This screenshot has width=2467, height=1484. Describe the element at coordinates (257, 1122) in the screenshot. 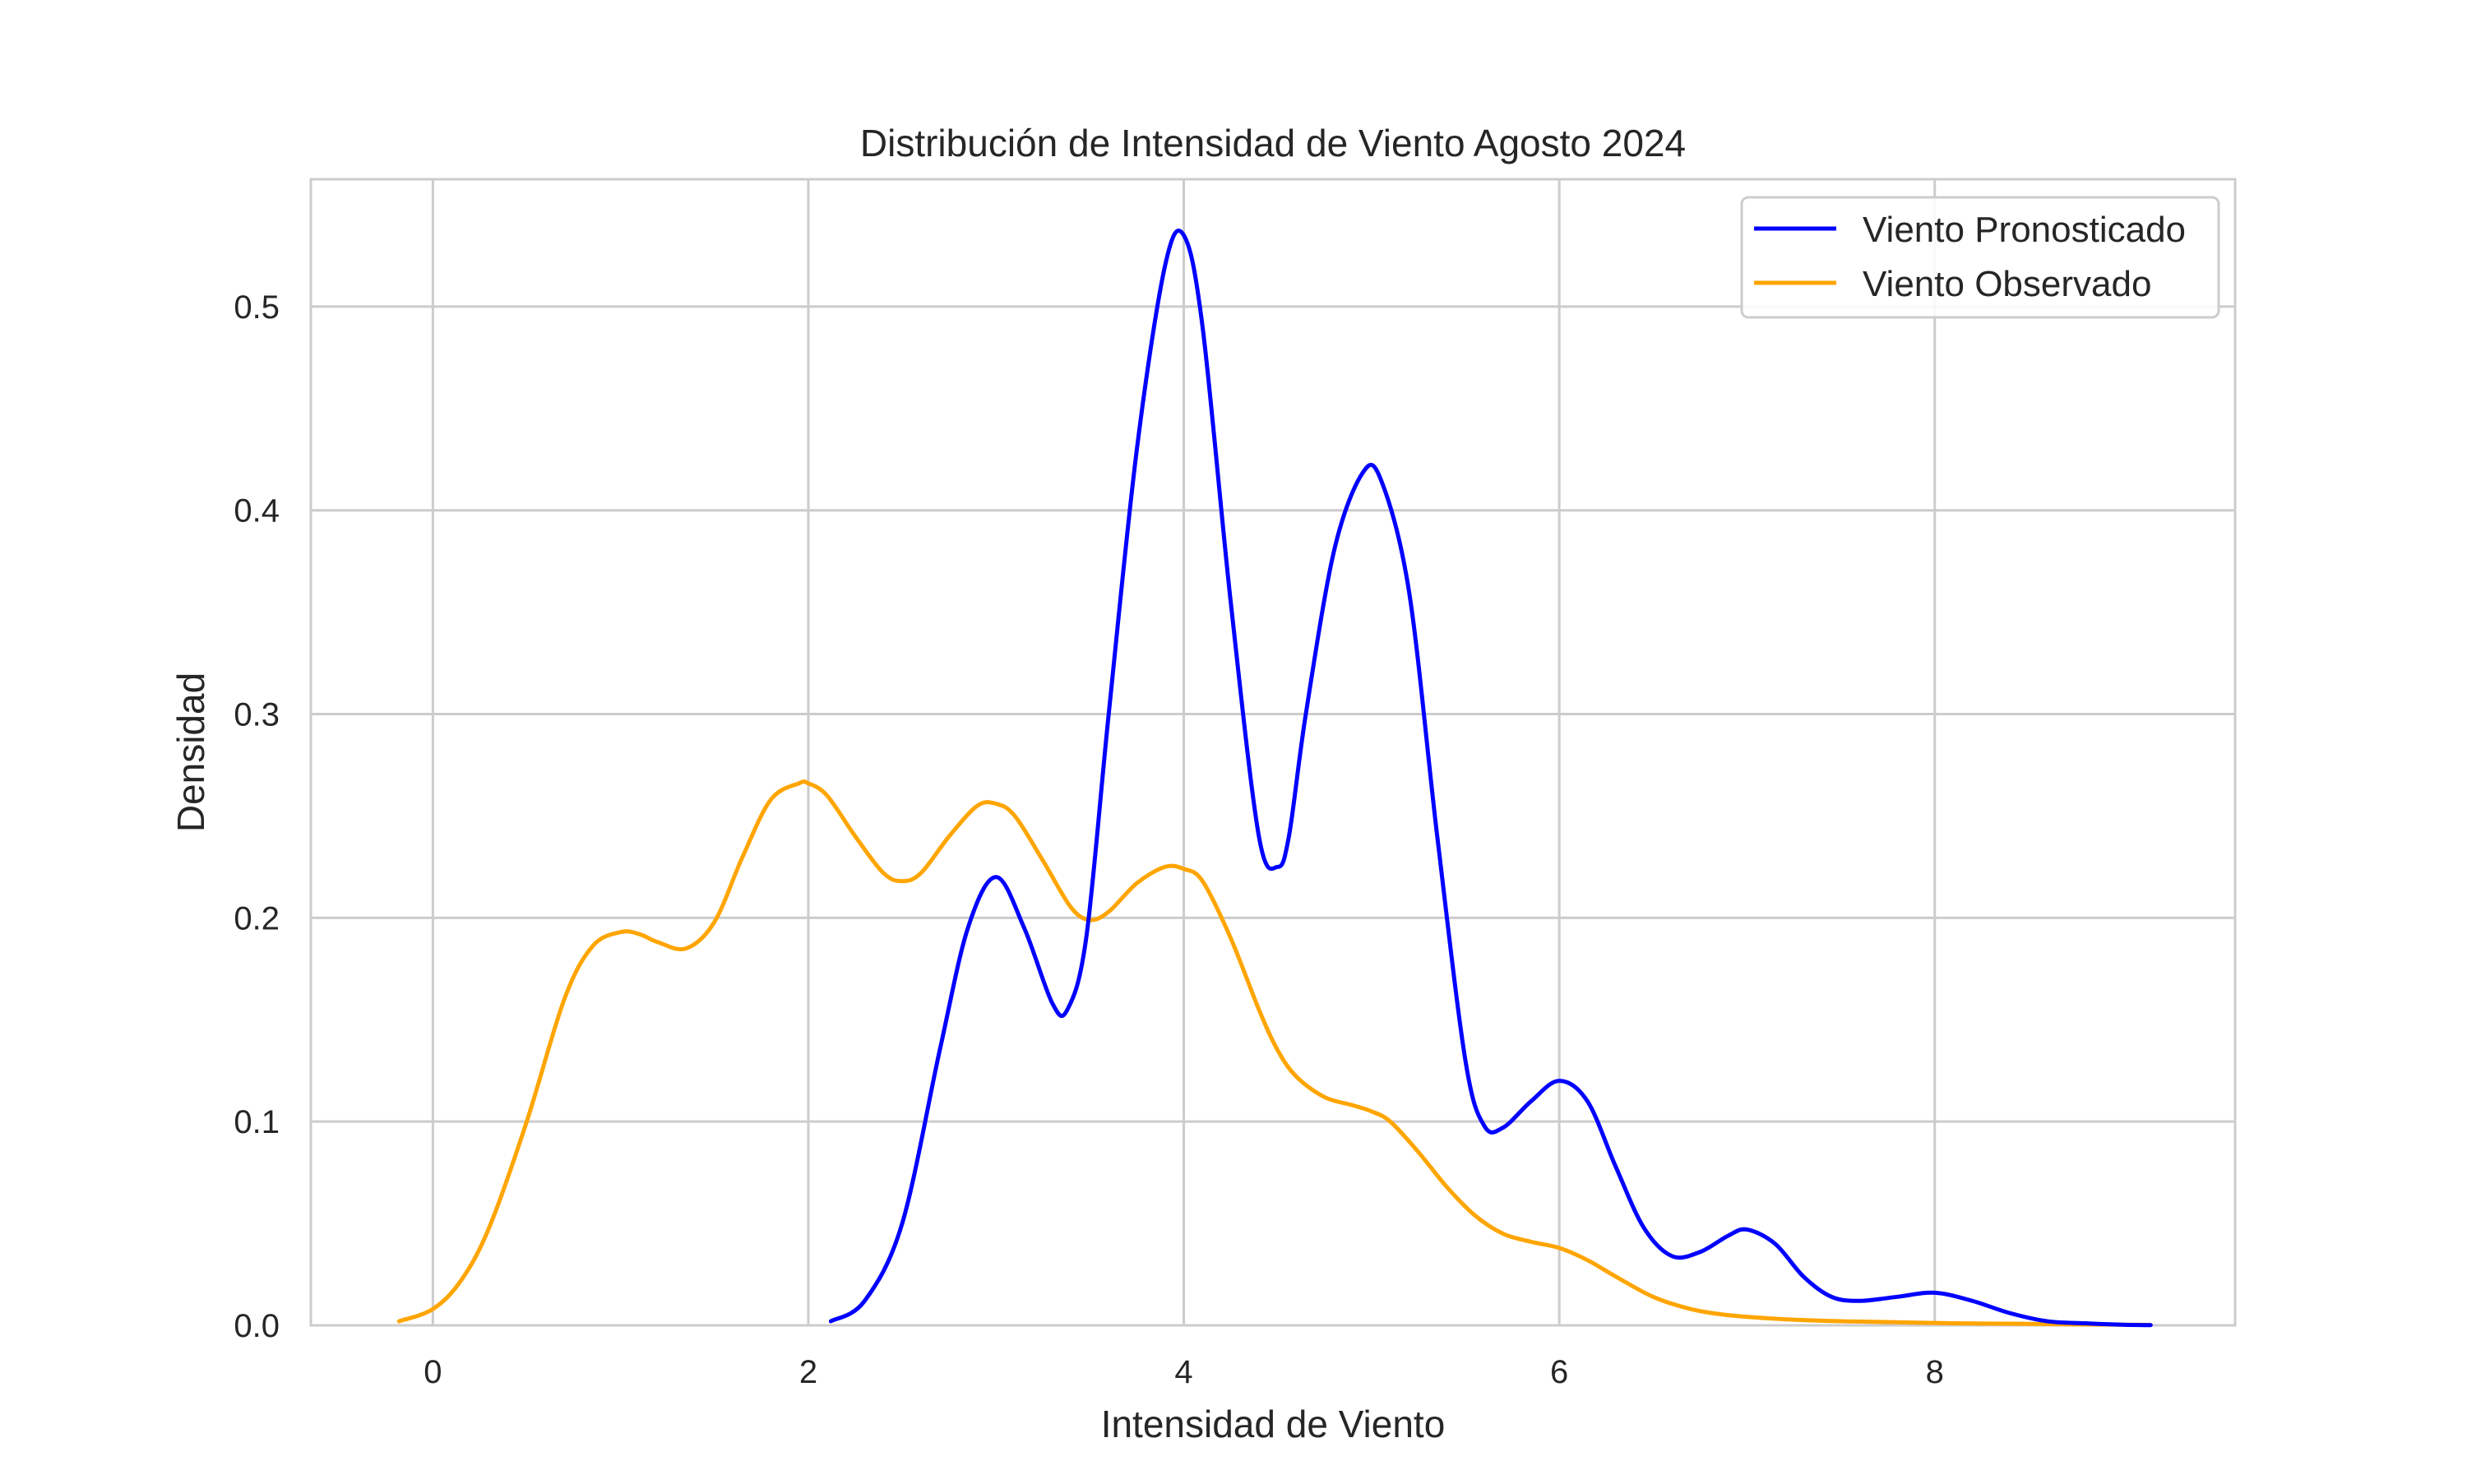

I see `y-tick-label: 0.1` at that location.